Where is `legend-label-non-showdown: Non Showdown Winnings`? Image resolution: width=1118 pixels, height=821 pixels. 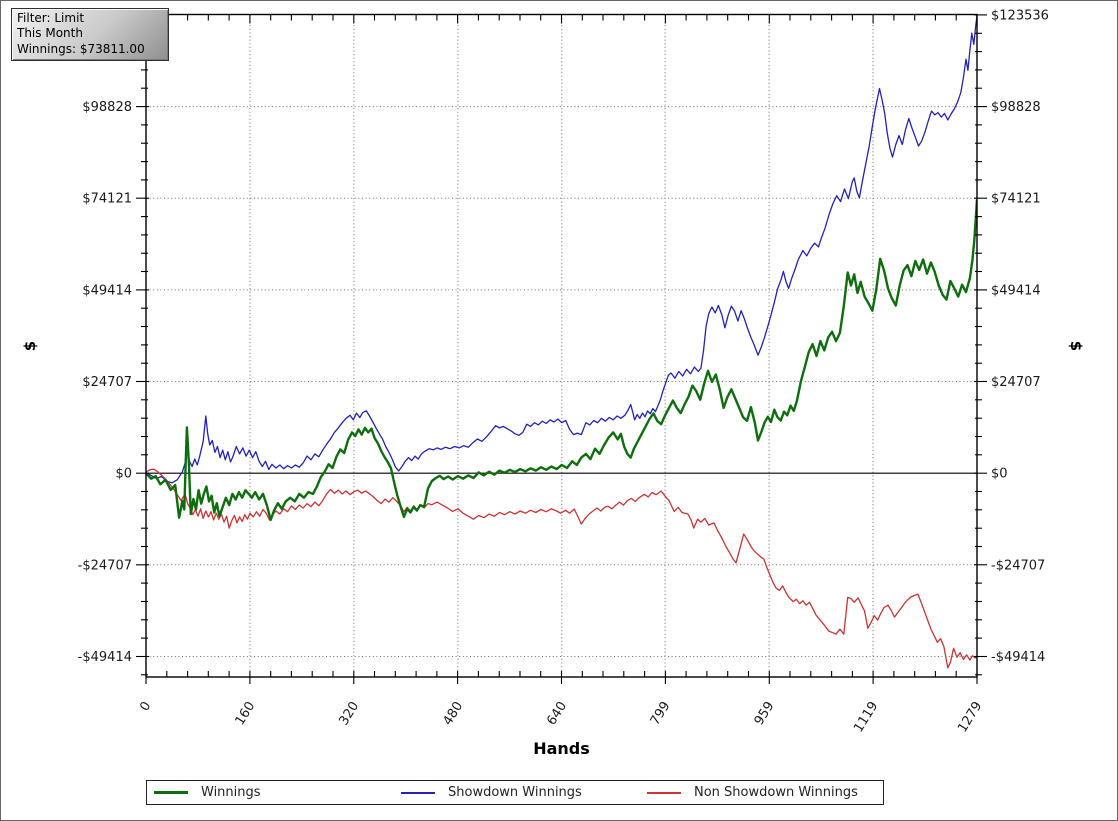 legend-label-non-showdown: Non Showdown Winnings is located at coordinates (776, 792).